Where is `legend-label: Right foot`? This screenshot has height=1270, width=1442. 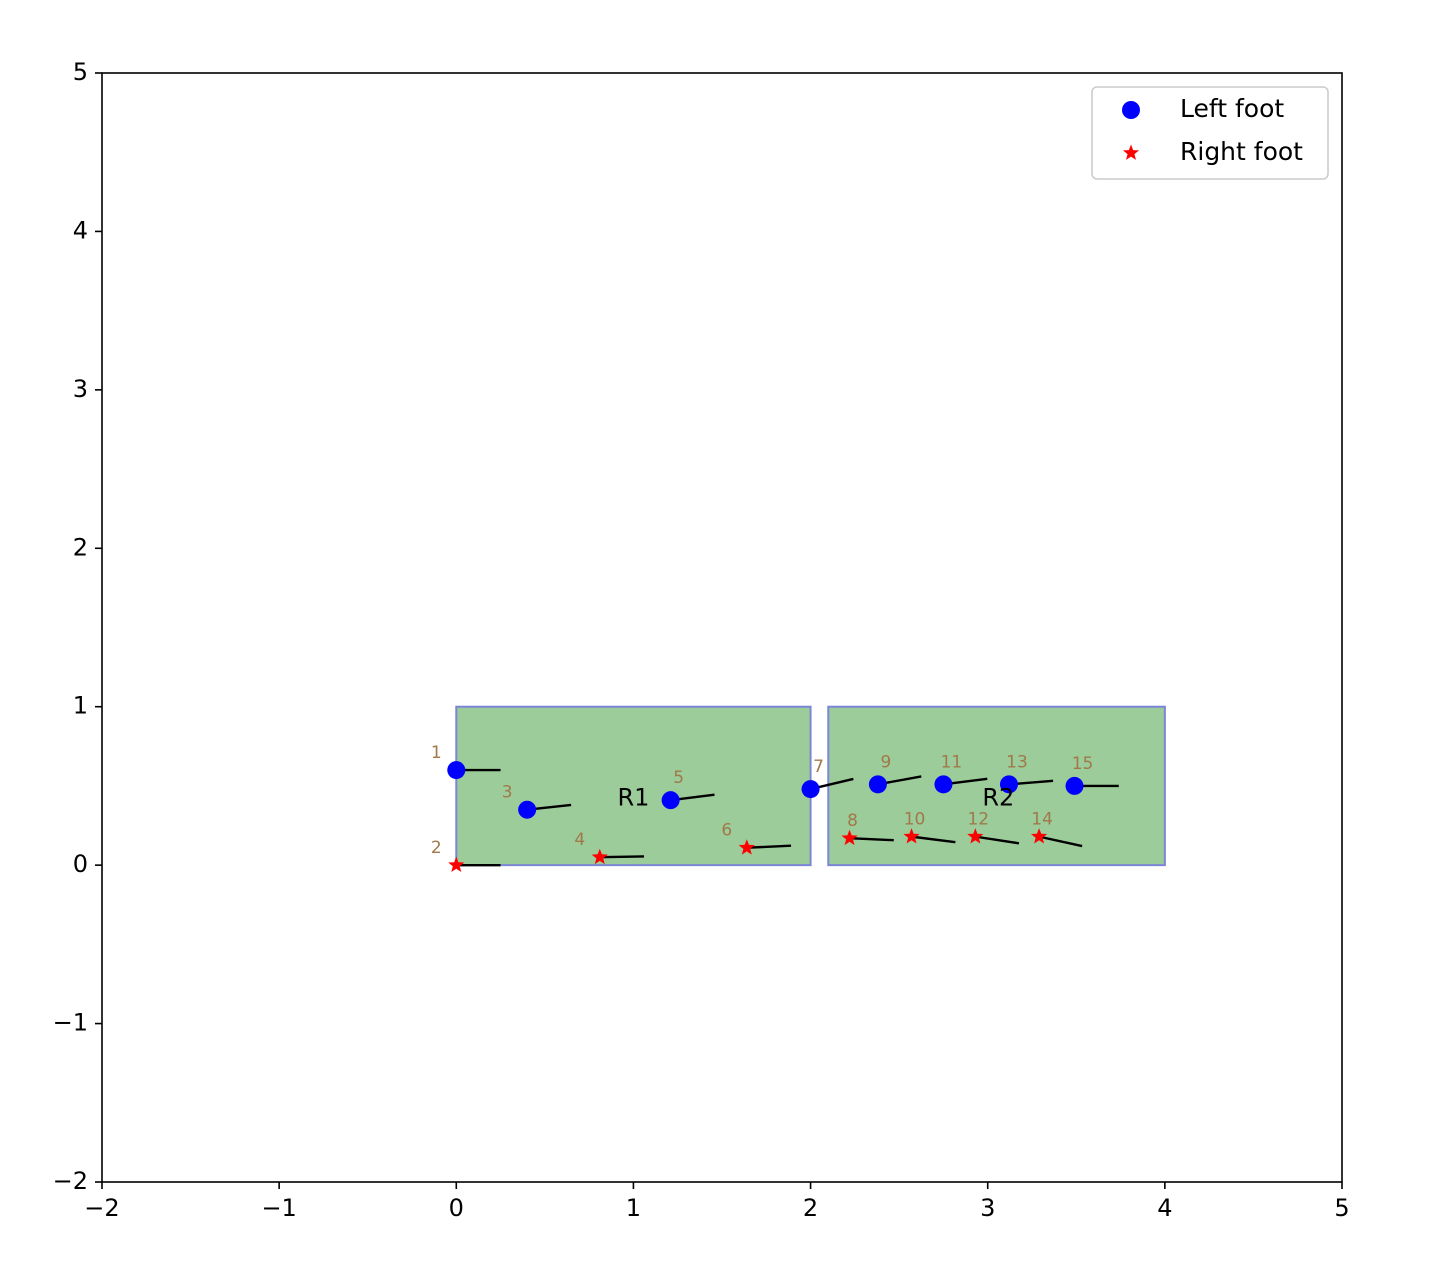 legend-label: Right foot is located at coordinates (1241, 151).